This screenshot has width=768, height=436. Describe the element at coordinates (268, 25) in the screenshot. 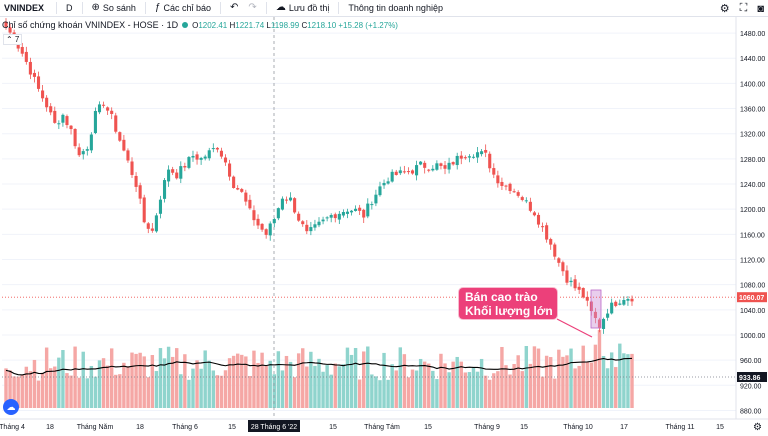

I see `low-label: L` at that location.